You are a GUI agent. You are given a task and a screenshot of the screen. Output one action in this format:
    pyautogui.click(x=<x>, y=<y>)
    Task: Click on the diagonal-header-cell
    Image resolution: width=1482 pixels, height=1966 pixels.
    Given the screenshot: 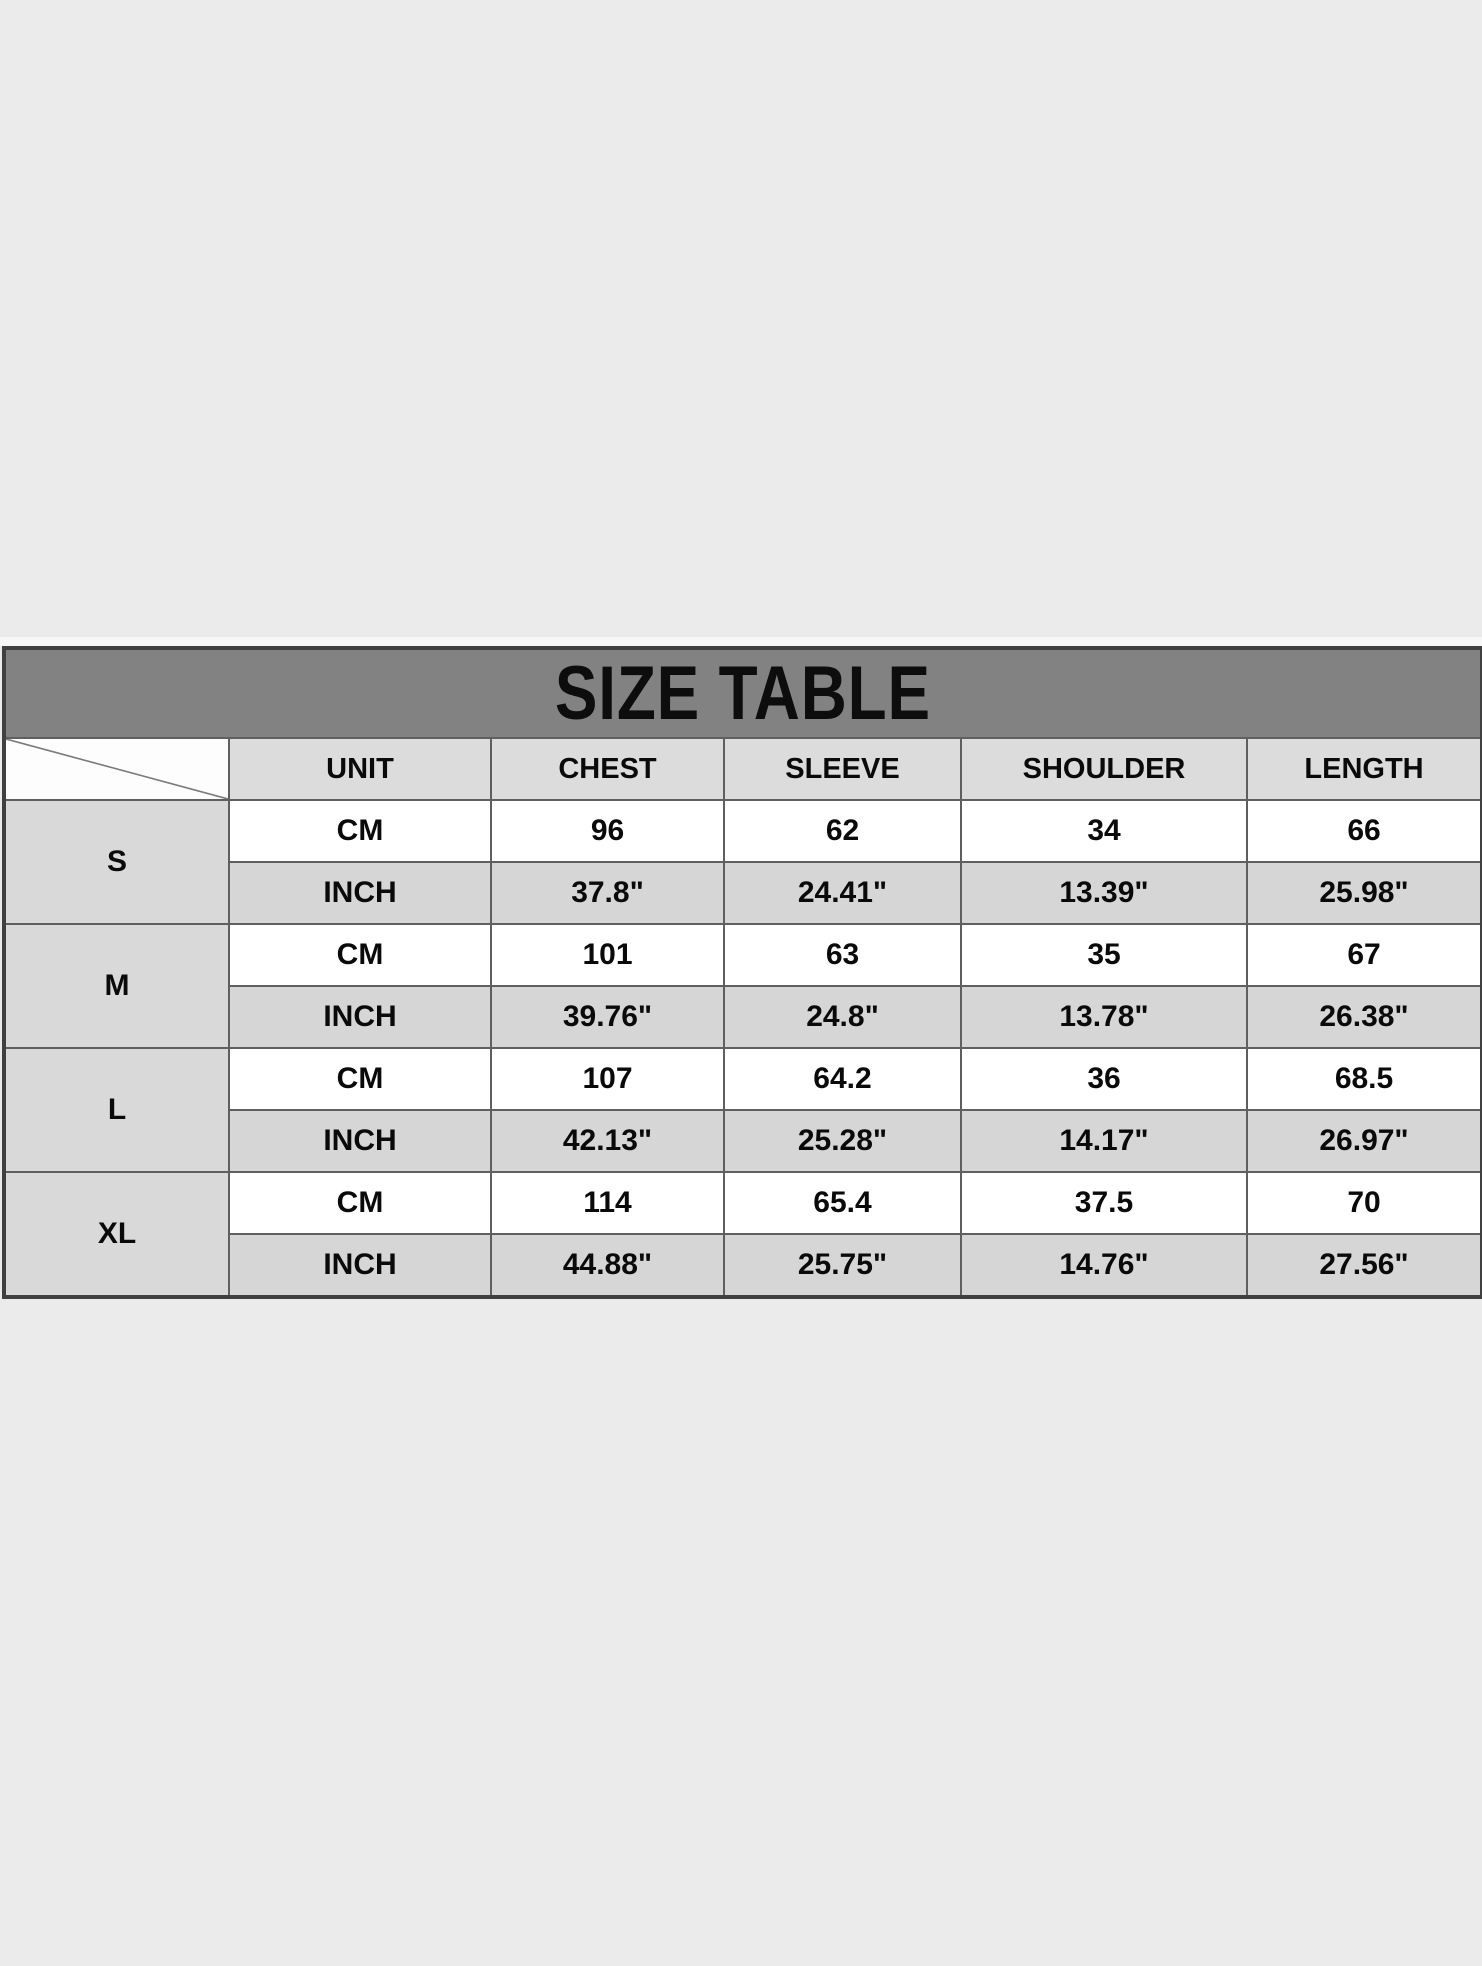 What is the action you would take?
    pyautogui.click(x=116, y=769)
    